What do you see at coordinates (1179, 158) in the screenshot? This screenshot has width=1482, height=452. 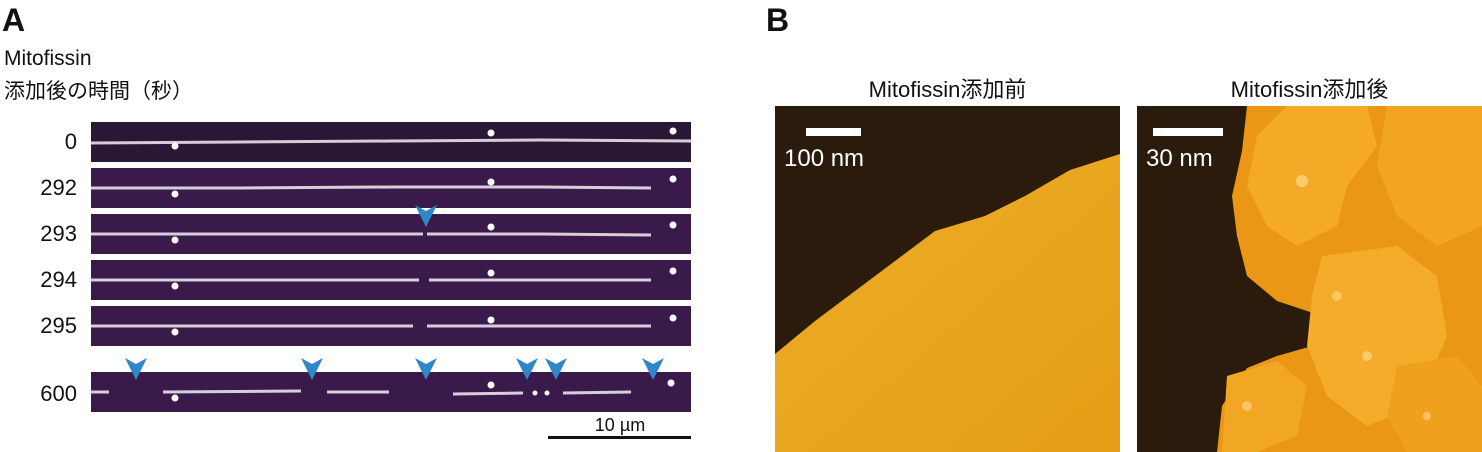 I see `scalebar-b-right-label: 30 nm` at bounding box center [1179, 158].